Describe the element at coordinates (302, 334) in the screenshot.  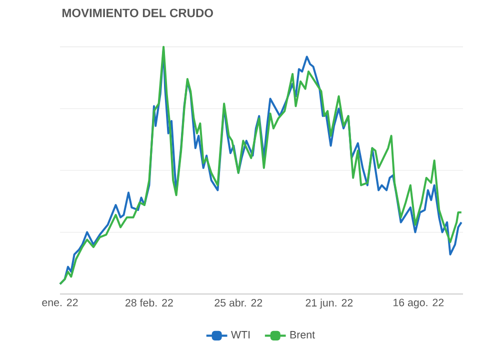
I see `legend-label: Brent` at that location.